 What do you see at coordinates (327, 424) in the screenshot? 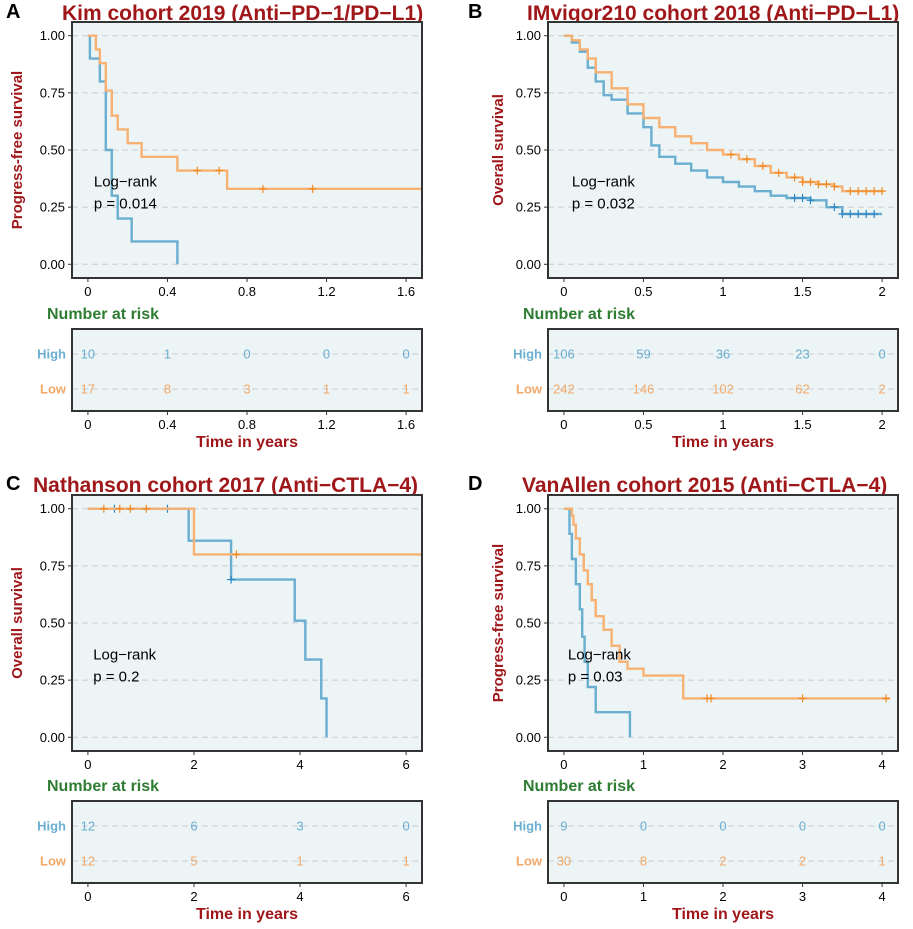
I see `risk-x-tick-label: 1.2` at bounding box center [327, 424].